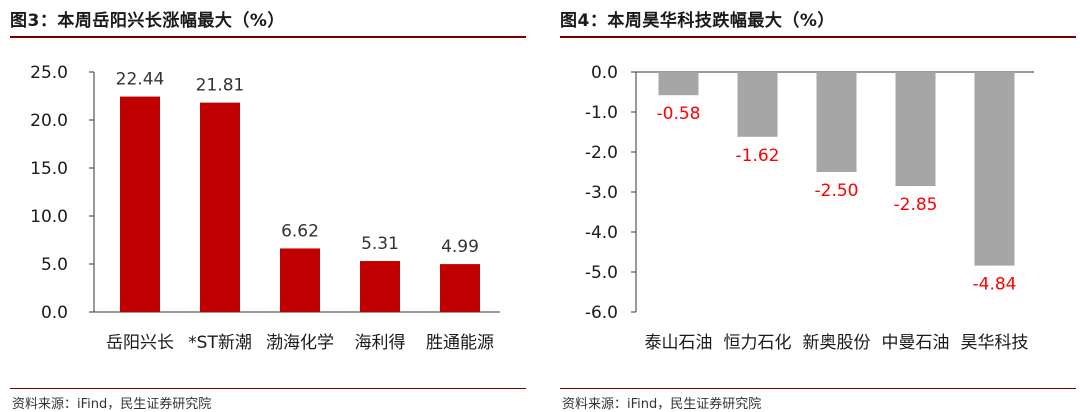  Describe the element at coordinates (697, 21) in the screenshot. I see `chart-title: 图4：本周昊华科技跌幅最大（%）` at that location.